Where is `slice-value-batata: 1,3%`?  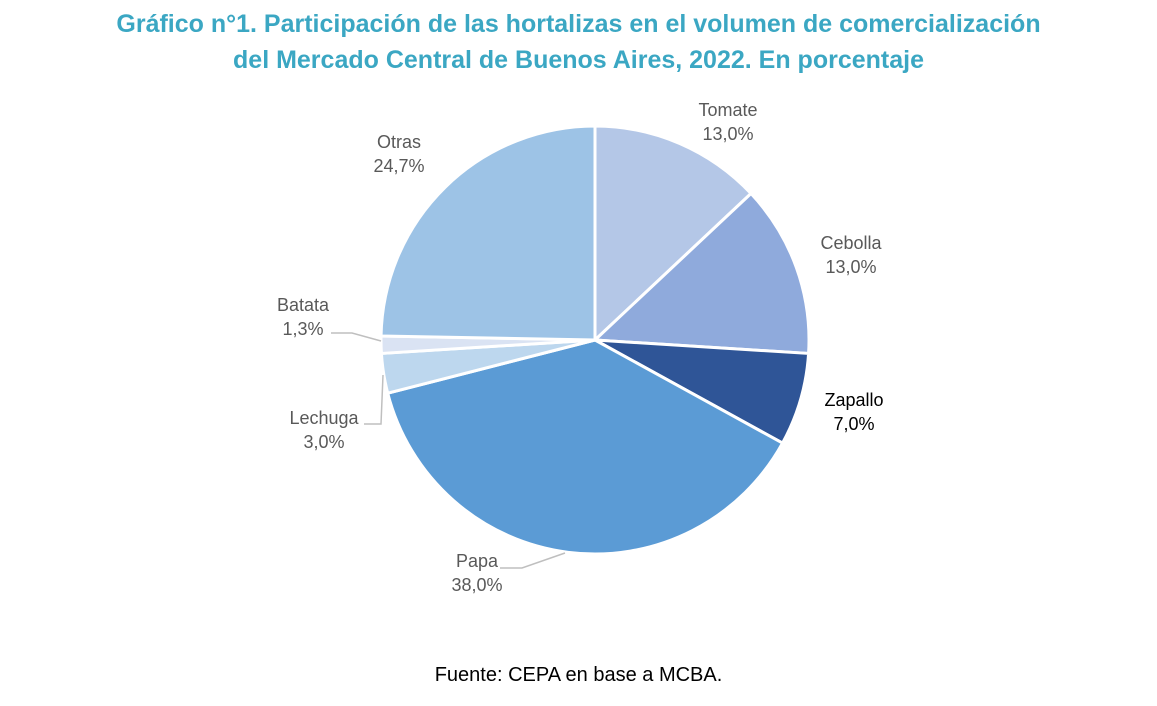 slice-value-batata: 1,3% is located at coordinates (302, 329).